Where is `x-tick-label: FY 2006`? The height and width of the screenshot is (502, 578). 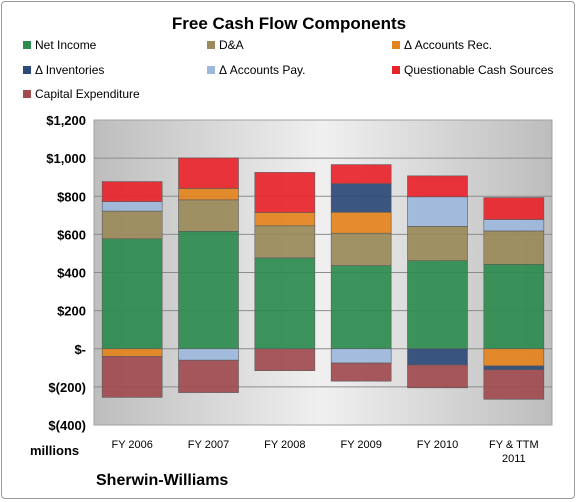
x-tick-label: FY 2006 is located at coordinates (131, 445).